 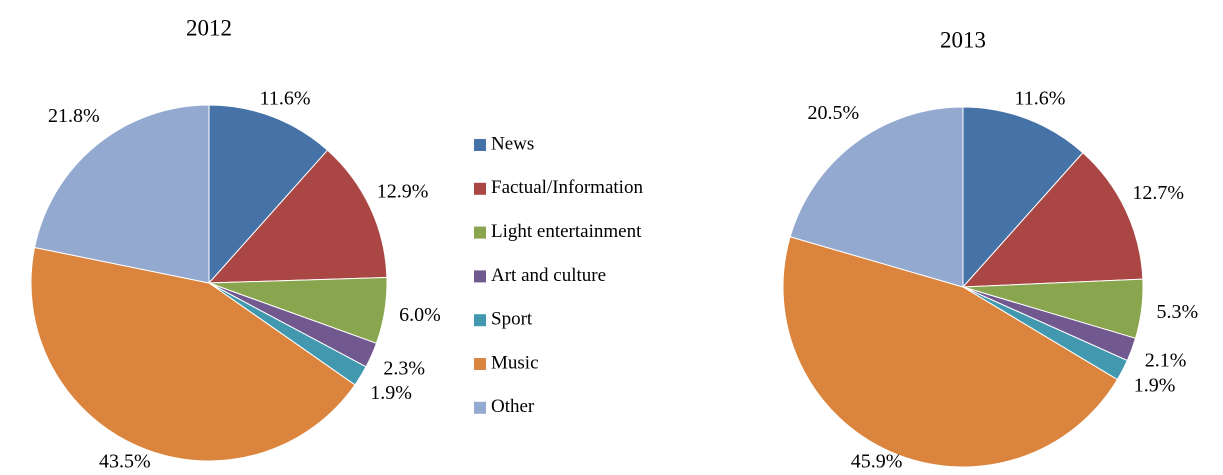 I want to click on chart-title: 2012, so click(x=209, y=27).